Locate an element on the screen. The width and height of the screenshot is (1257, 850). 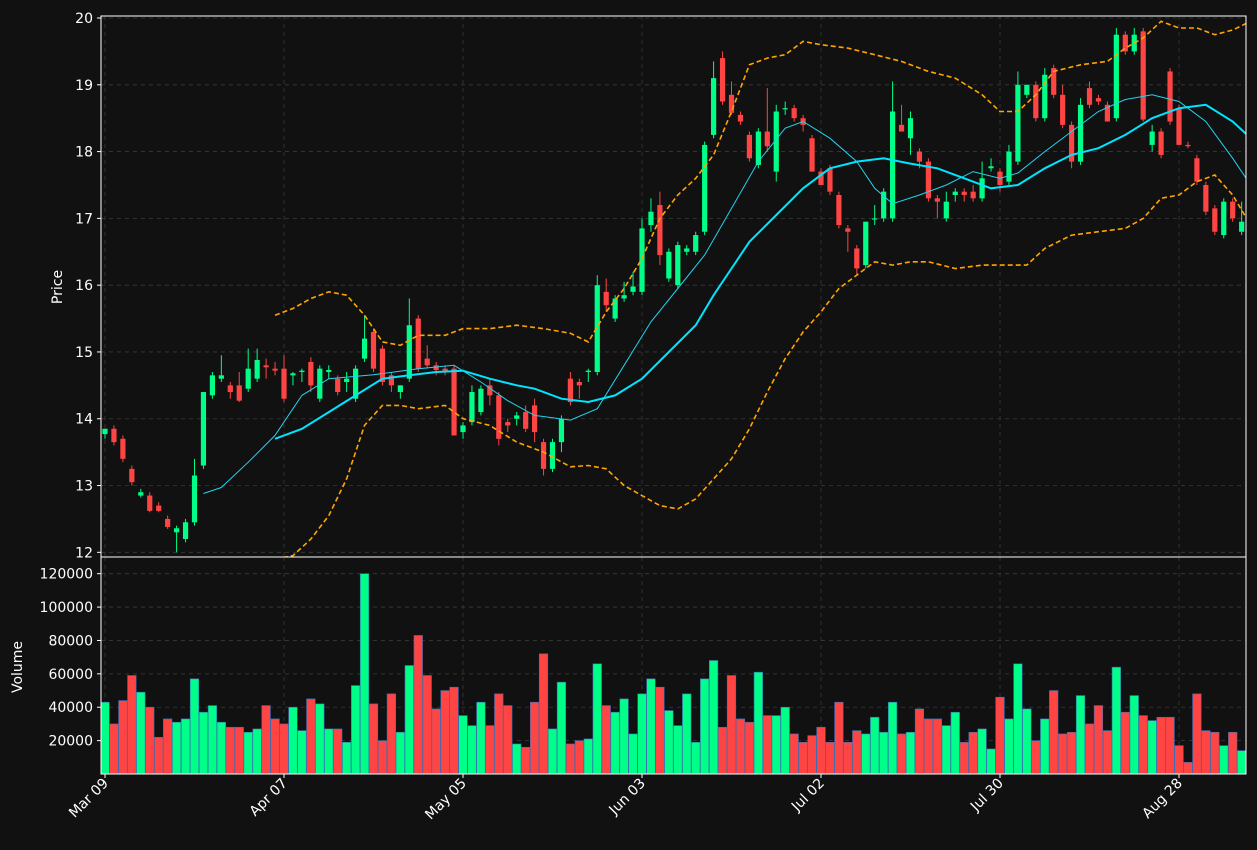
price-tick-label: 20 is located at coordinates (84, 19).